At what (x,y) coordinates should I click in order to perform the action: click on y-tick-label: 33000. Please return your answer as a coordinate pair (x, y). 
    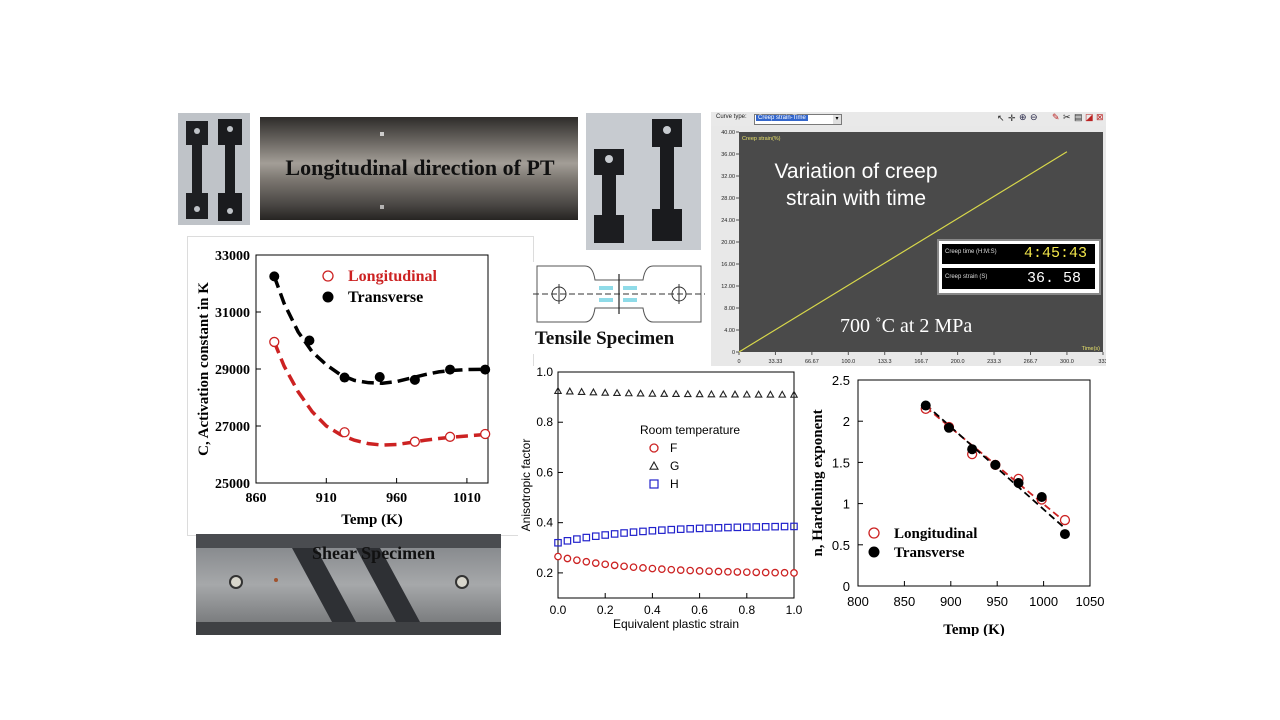
    Looking at the image, I should click on (232, 256).